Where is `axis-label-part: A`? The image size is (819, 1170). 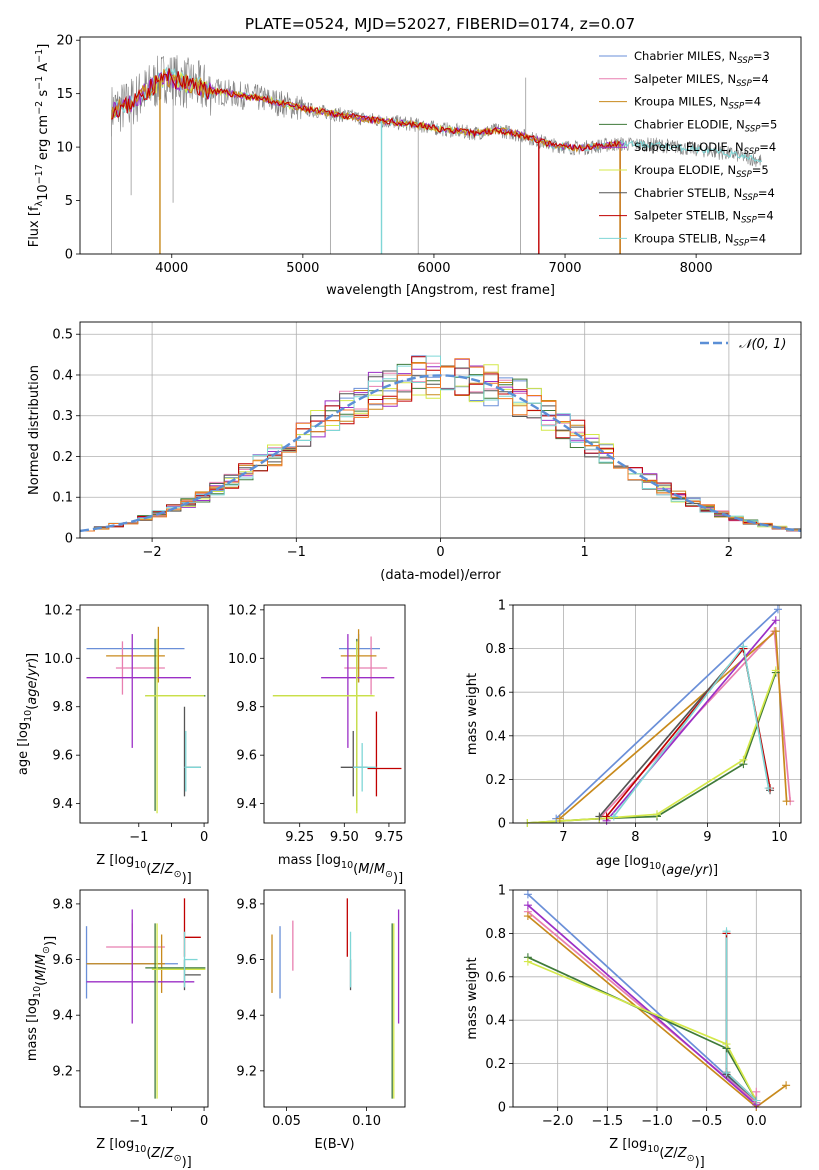
axis-label-part: A is located at coordinates (43, 69).